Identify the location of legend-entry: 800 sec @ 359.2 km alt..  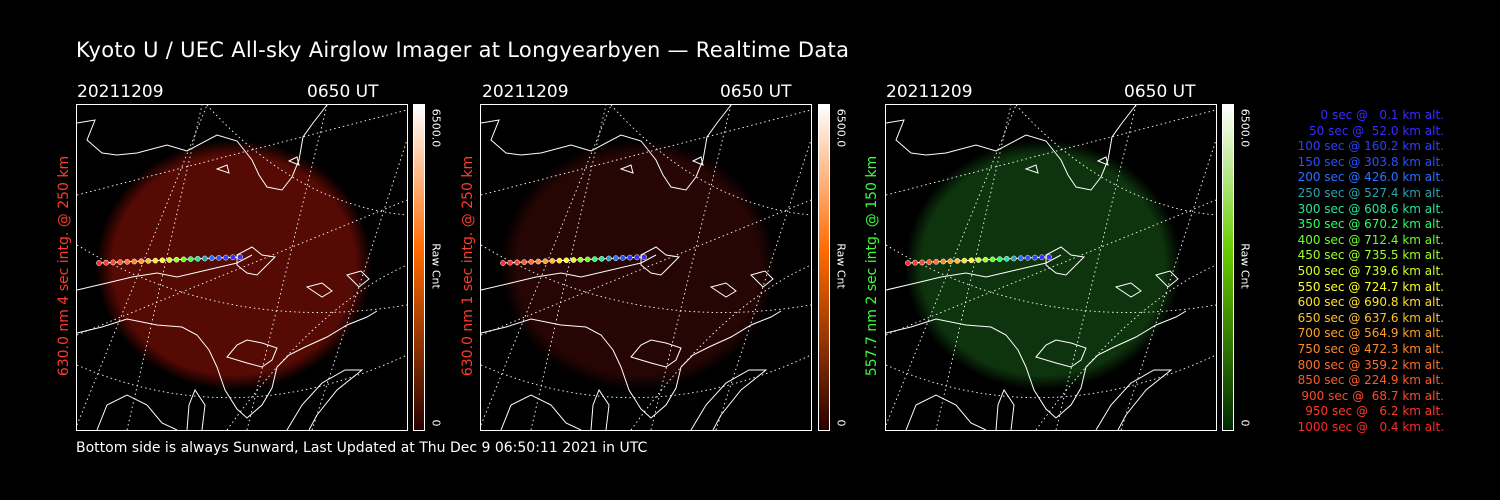
(1370, 364).